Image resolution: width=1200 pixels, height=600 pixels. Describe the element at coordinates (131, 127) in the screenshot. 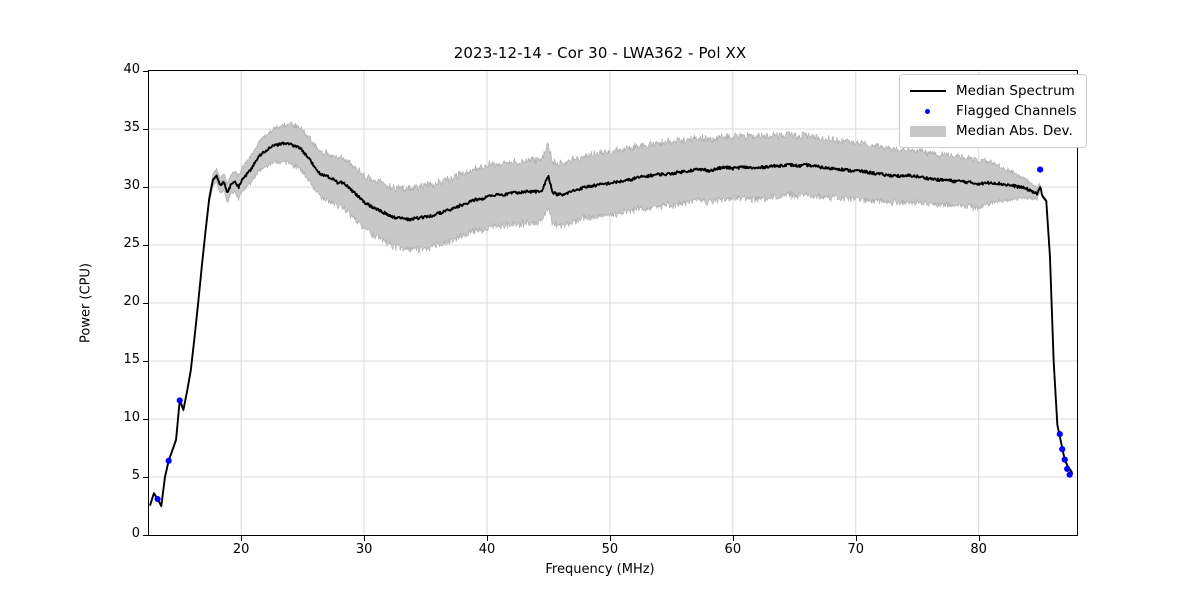

I see `y-tick-label: 35` at that location.